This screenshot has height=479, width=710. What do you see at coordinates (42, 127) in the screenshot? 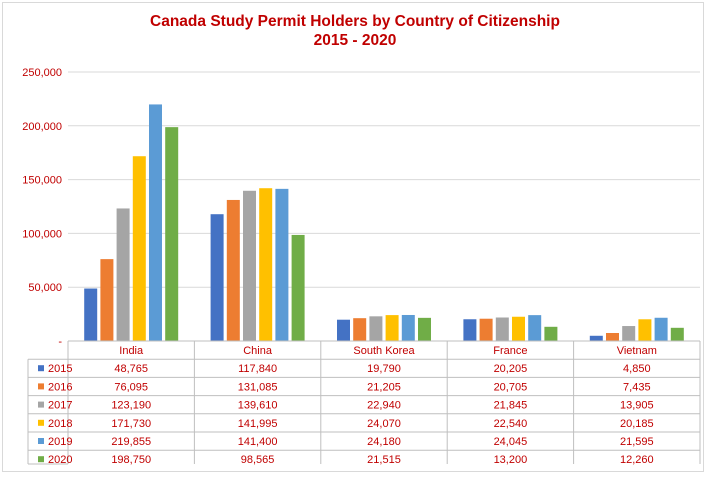
I see `y-tick-label: 200,000` at bounding box center [42, 127].